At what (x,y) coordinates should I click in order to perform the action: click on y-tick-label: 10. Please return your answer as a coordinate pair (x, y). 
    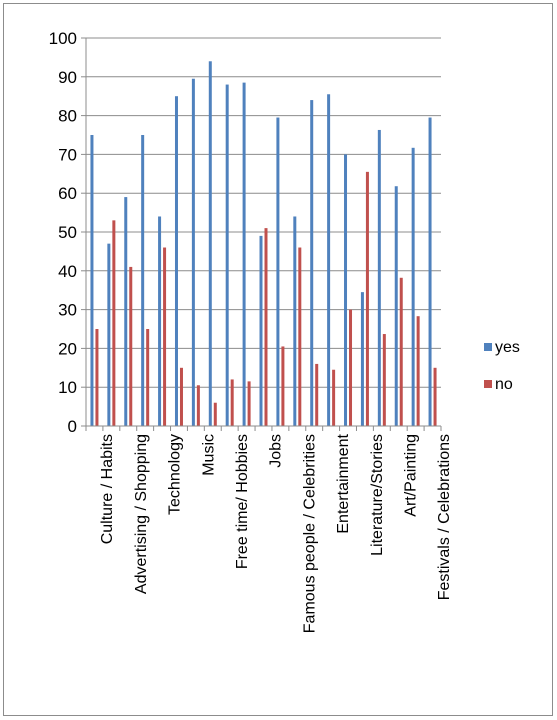
    Looking at the image, I should click on (67, 387).